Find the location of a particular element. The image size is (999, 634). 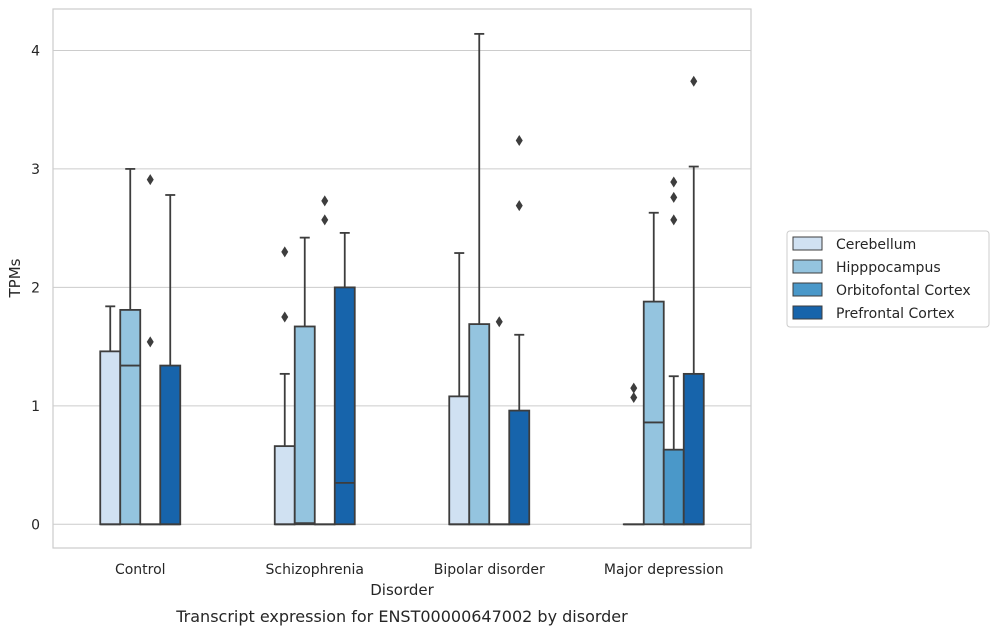

y-tick-label: 2 is located at coordinates (35, 288).